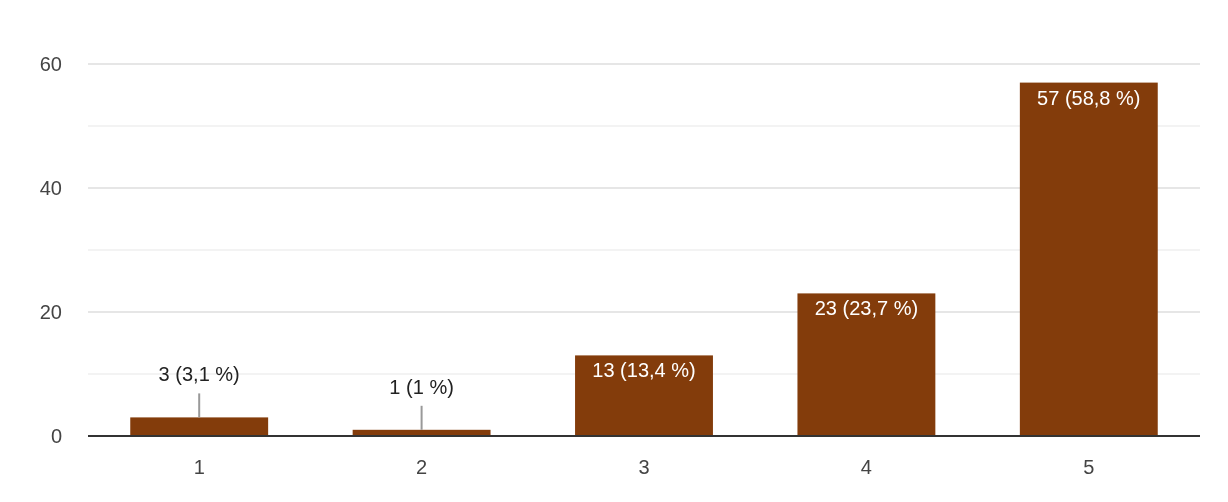  I want to click on data-label: 23 (23,7 %), so click(866, 308).